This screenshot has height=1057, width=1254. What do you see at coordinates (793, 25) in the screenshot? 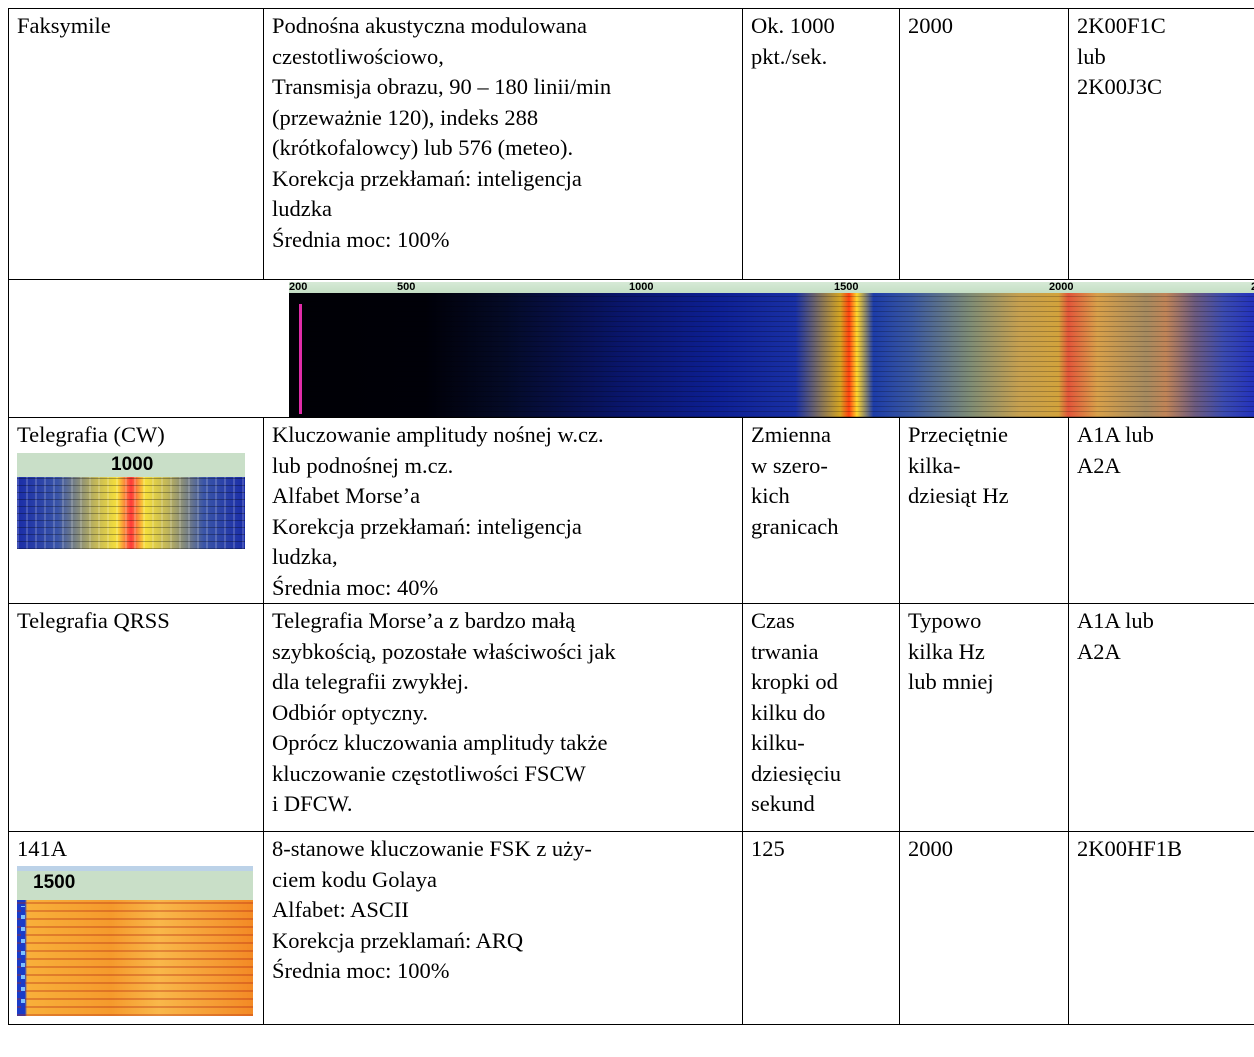
I see `speed-line: Ok. 1000` at bounding box center [793, 25].